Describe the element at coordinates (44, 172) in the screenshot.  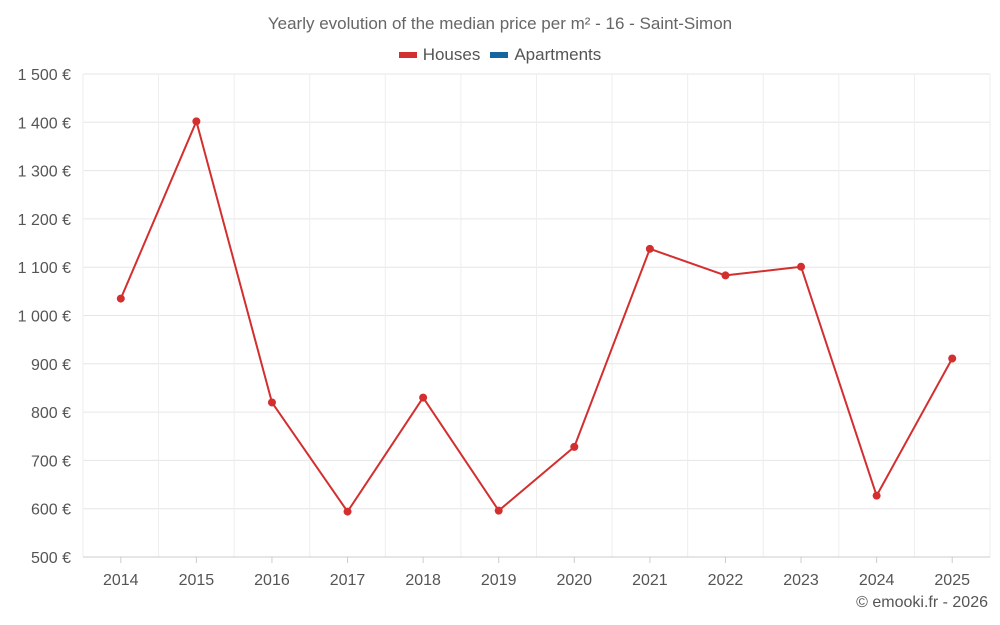
I see `y-tick-label: 1 300 €` at that location.